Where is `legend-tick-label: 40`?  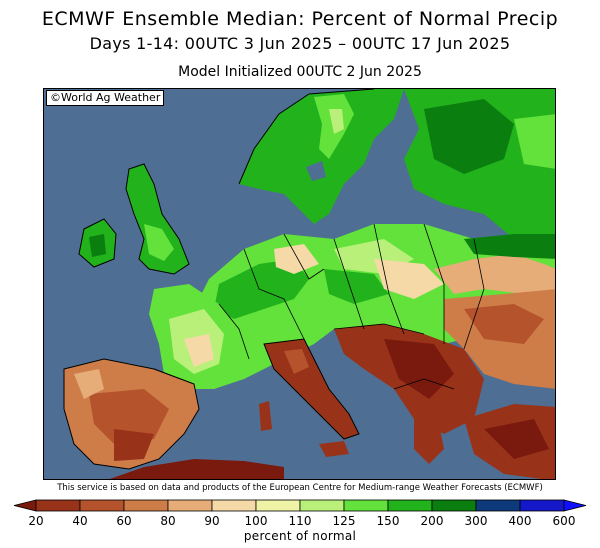
legend-tick-label: 40 is located at coordinates (80, 521).